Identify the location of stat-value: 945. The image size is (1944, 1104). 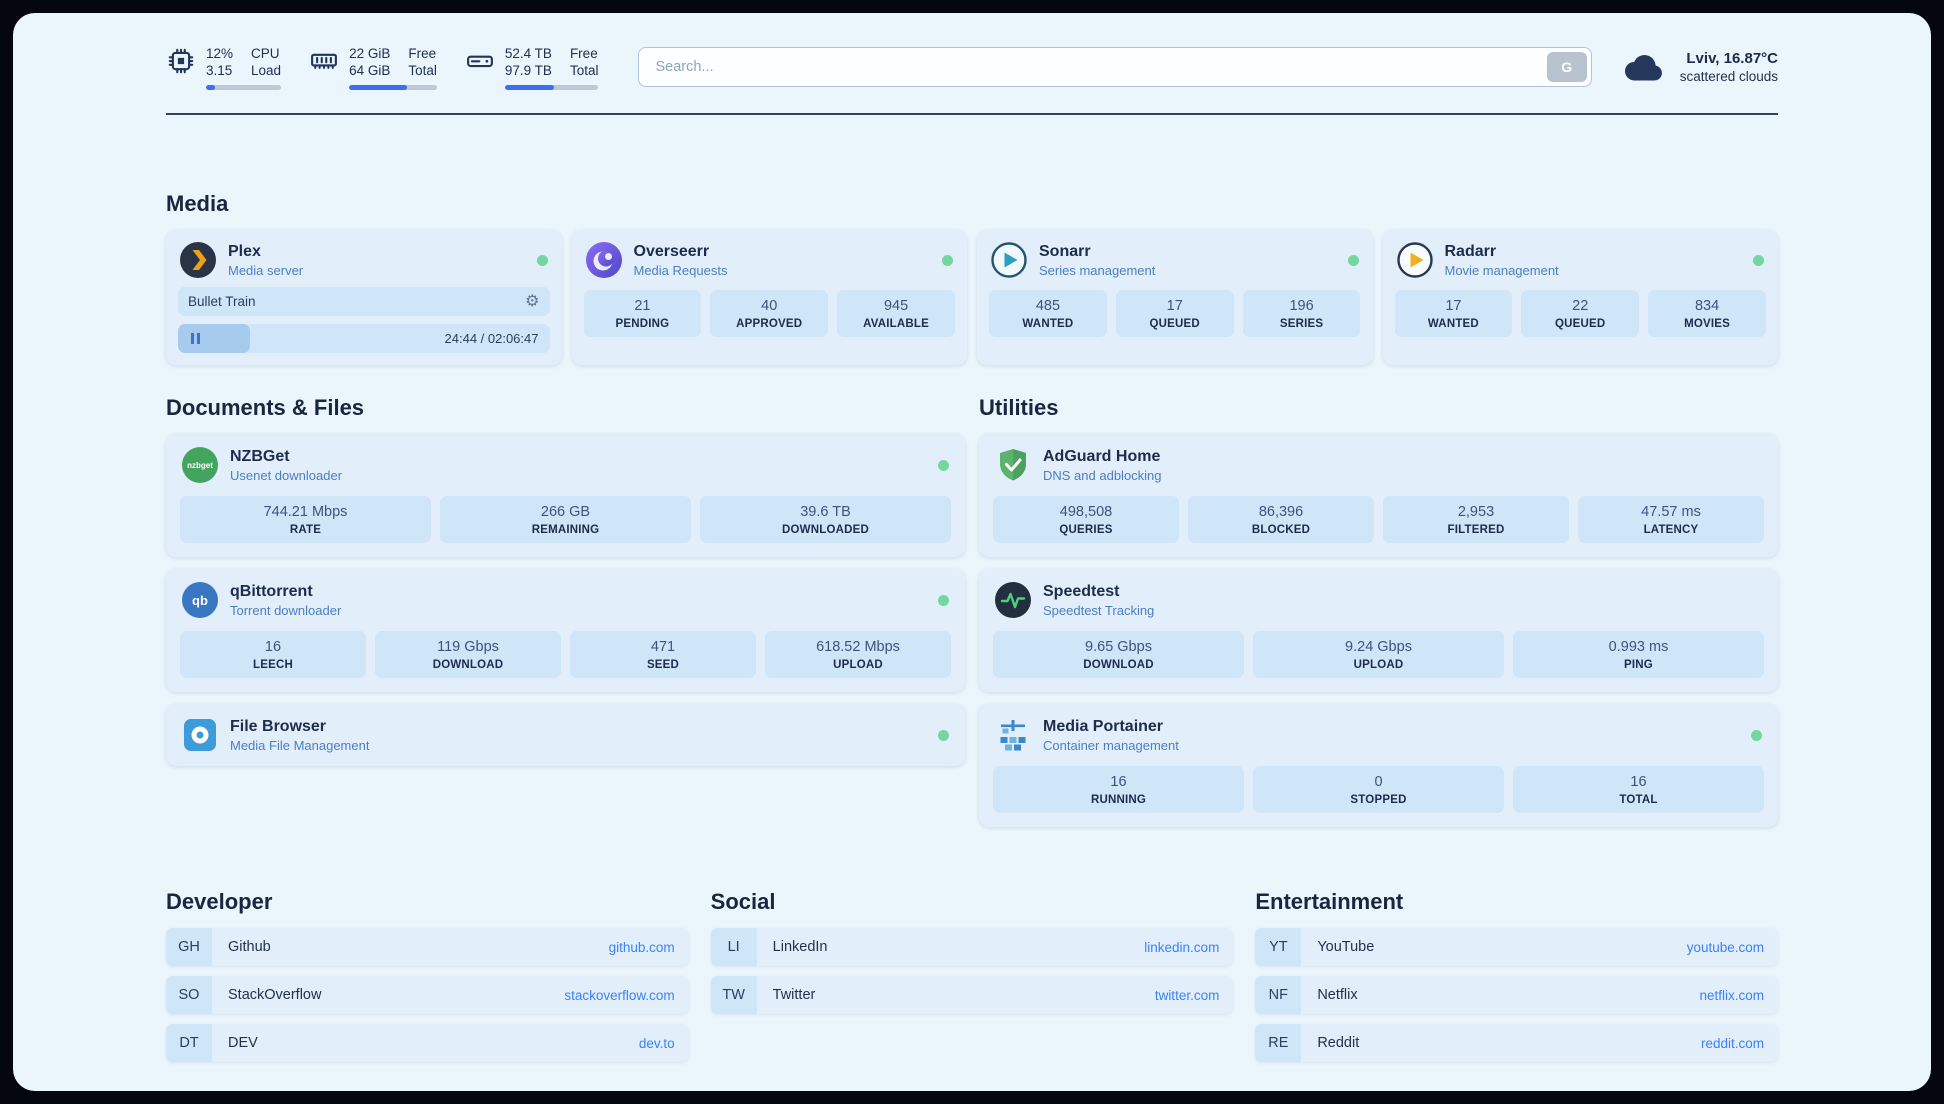
(896, 306).